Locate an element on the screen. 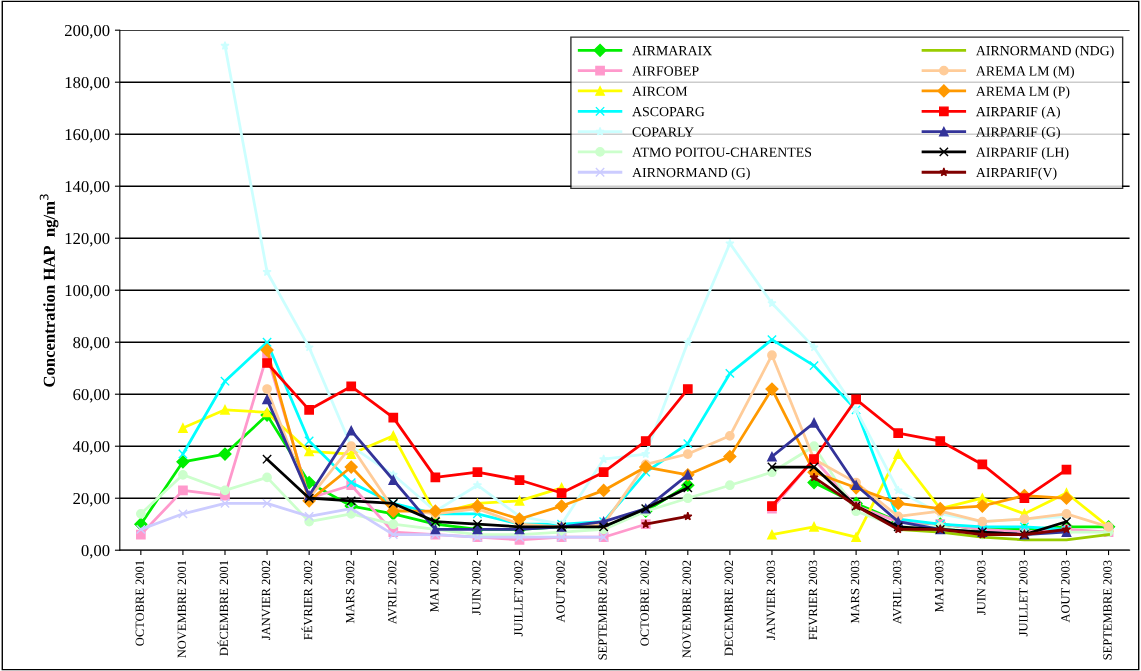 The width and height of the screenshot is (1141, 671). legend-label: AIRPARIF (LH) is located at coordinates (1022, 153).